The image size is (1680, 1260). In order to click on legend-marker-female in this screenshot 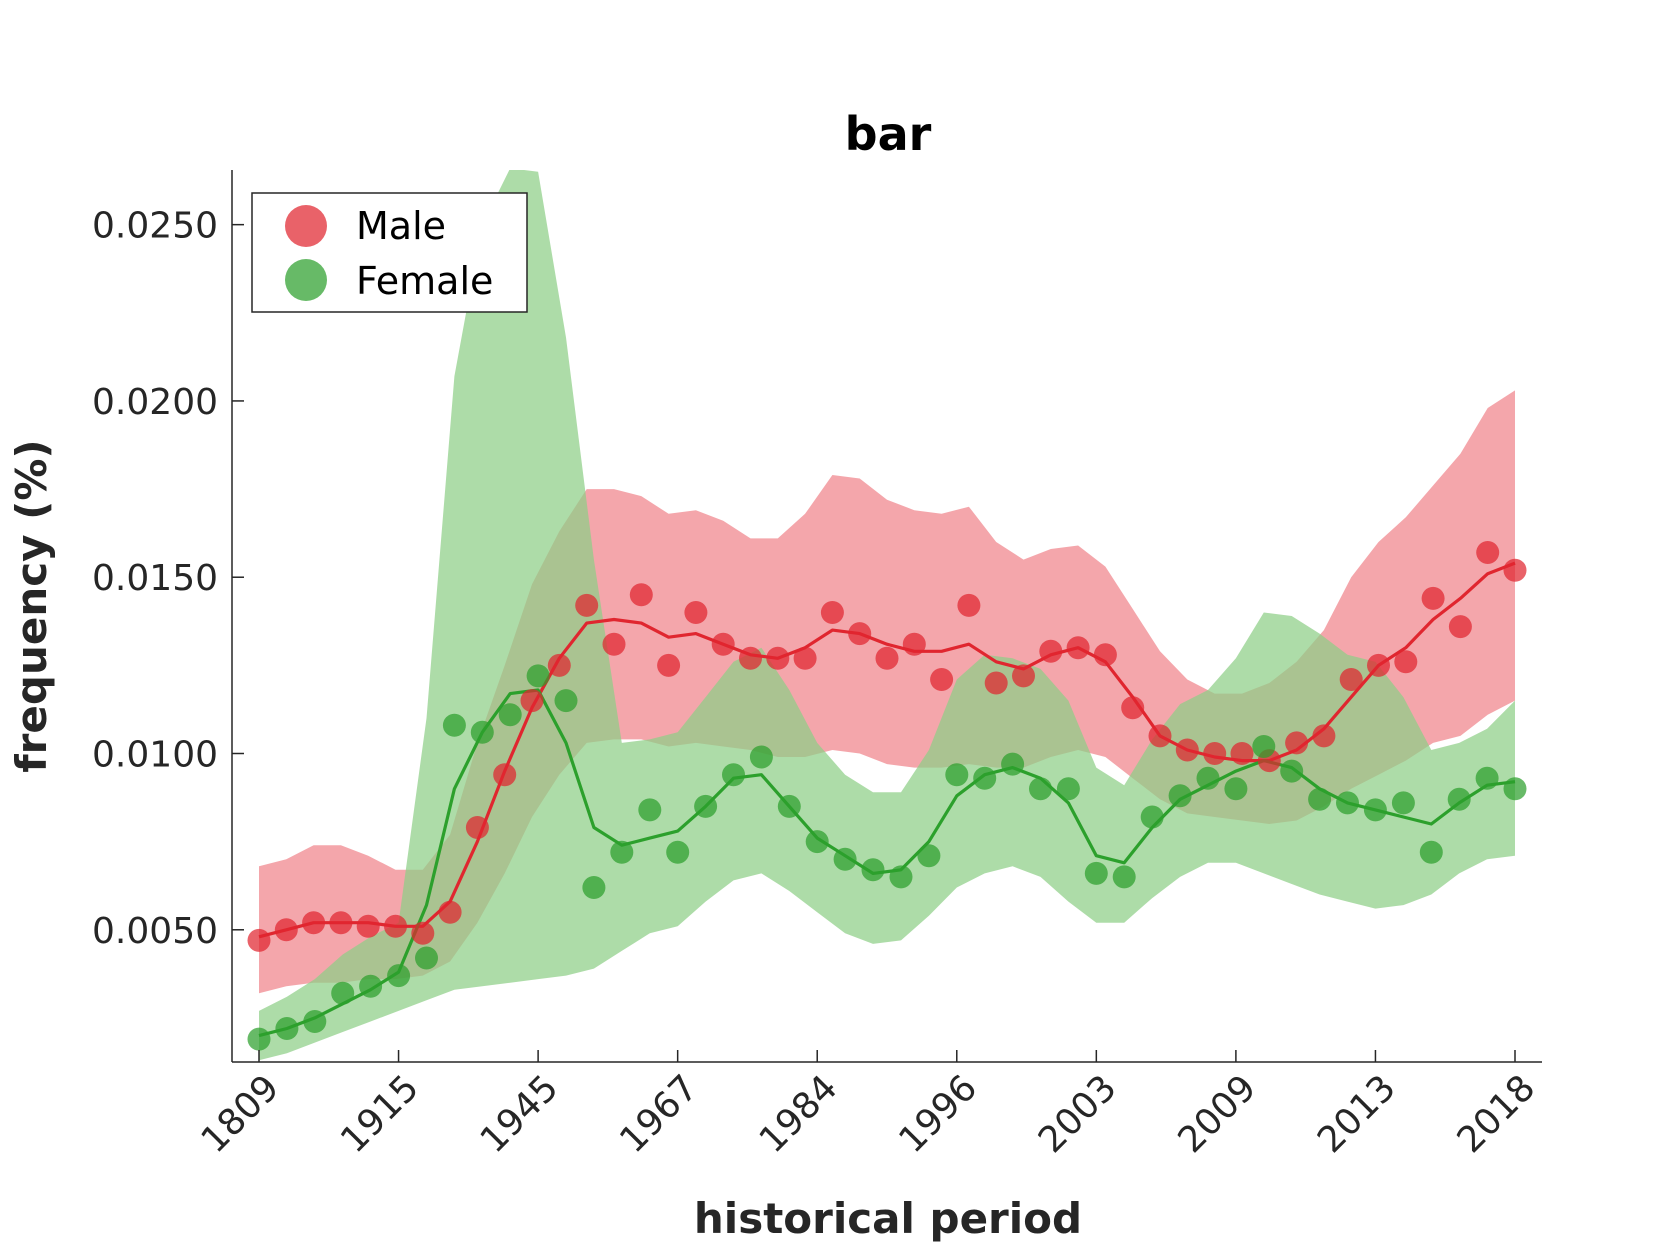, I will do `click(306, 280)`.